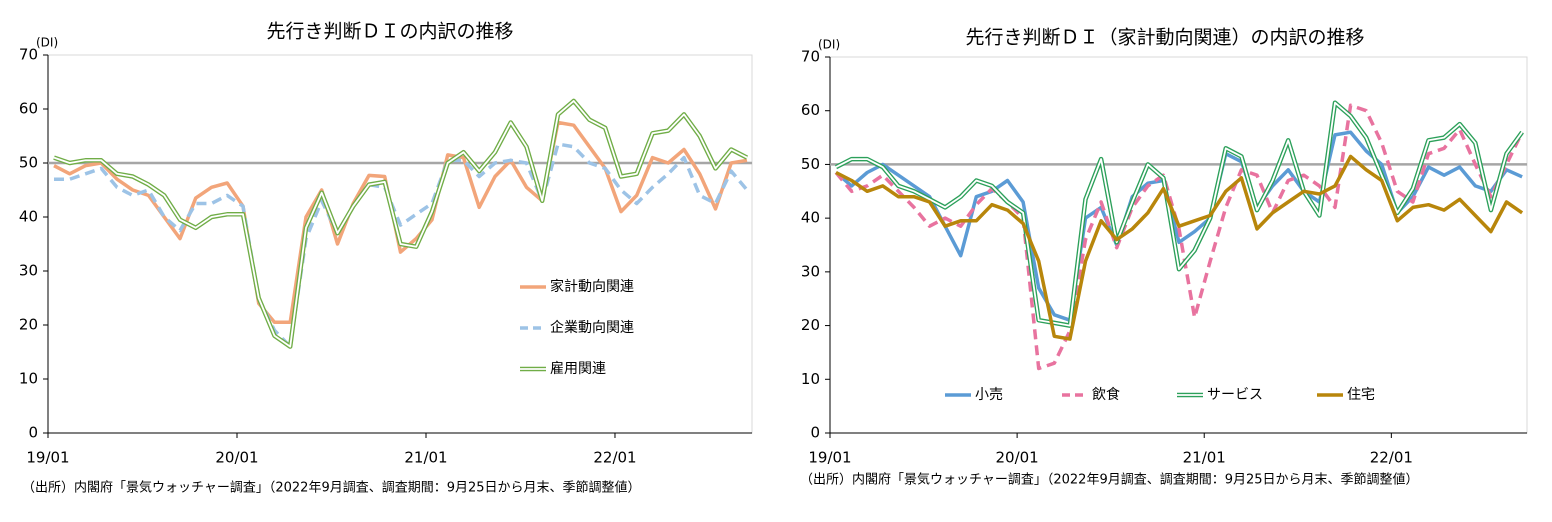 The height and width of the screenshot is (522, 1552). Describe the element at coordinates (1361, 395) in the screenshot. I see `legend-label: 住宅` at that location.